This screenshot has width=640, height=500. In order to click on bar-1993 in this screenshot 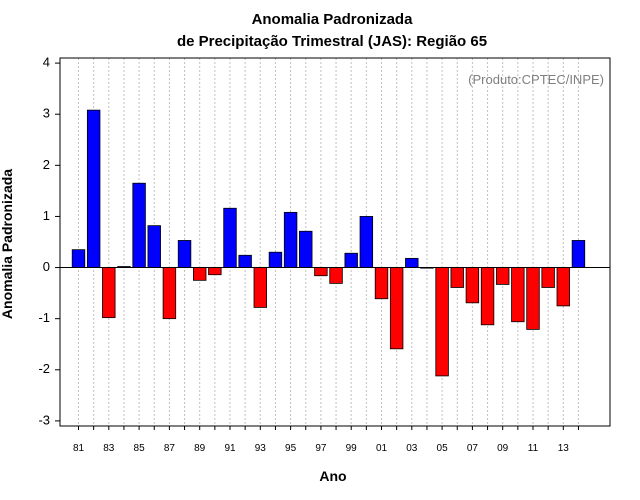, I will do `click(260, 287)`.